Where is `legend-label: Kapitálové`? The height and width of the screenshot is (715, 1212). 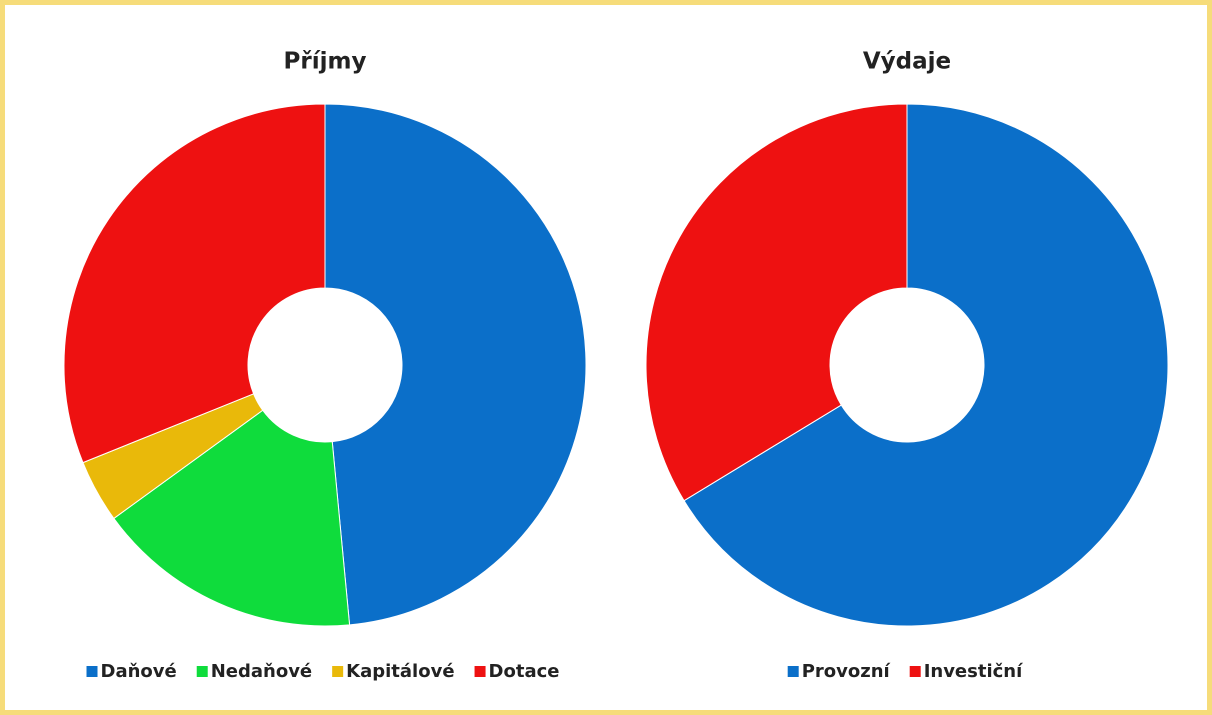
legend-label: Kapitálové is located at coordinates (400, 671).